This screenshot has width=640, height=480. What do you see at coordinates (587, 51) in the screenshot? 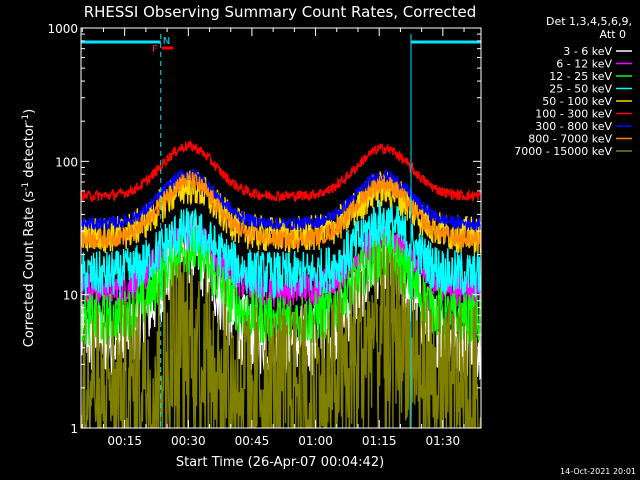
I see `legend-label-0: 3 - 6 keV` at bounding box center [587, 51].